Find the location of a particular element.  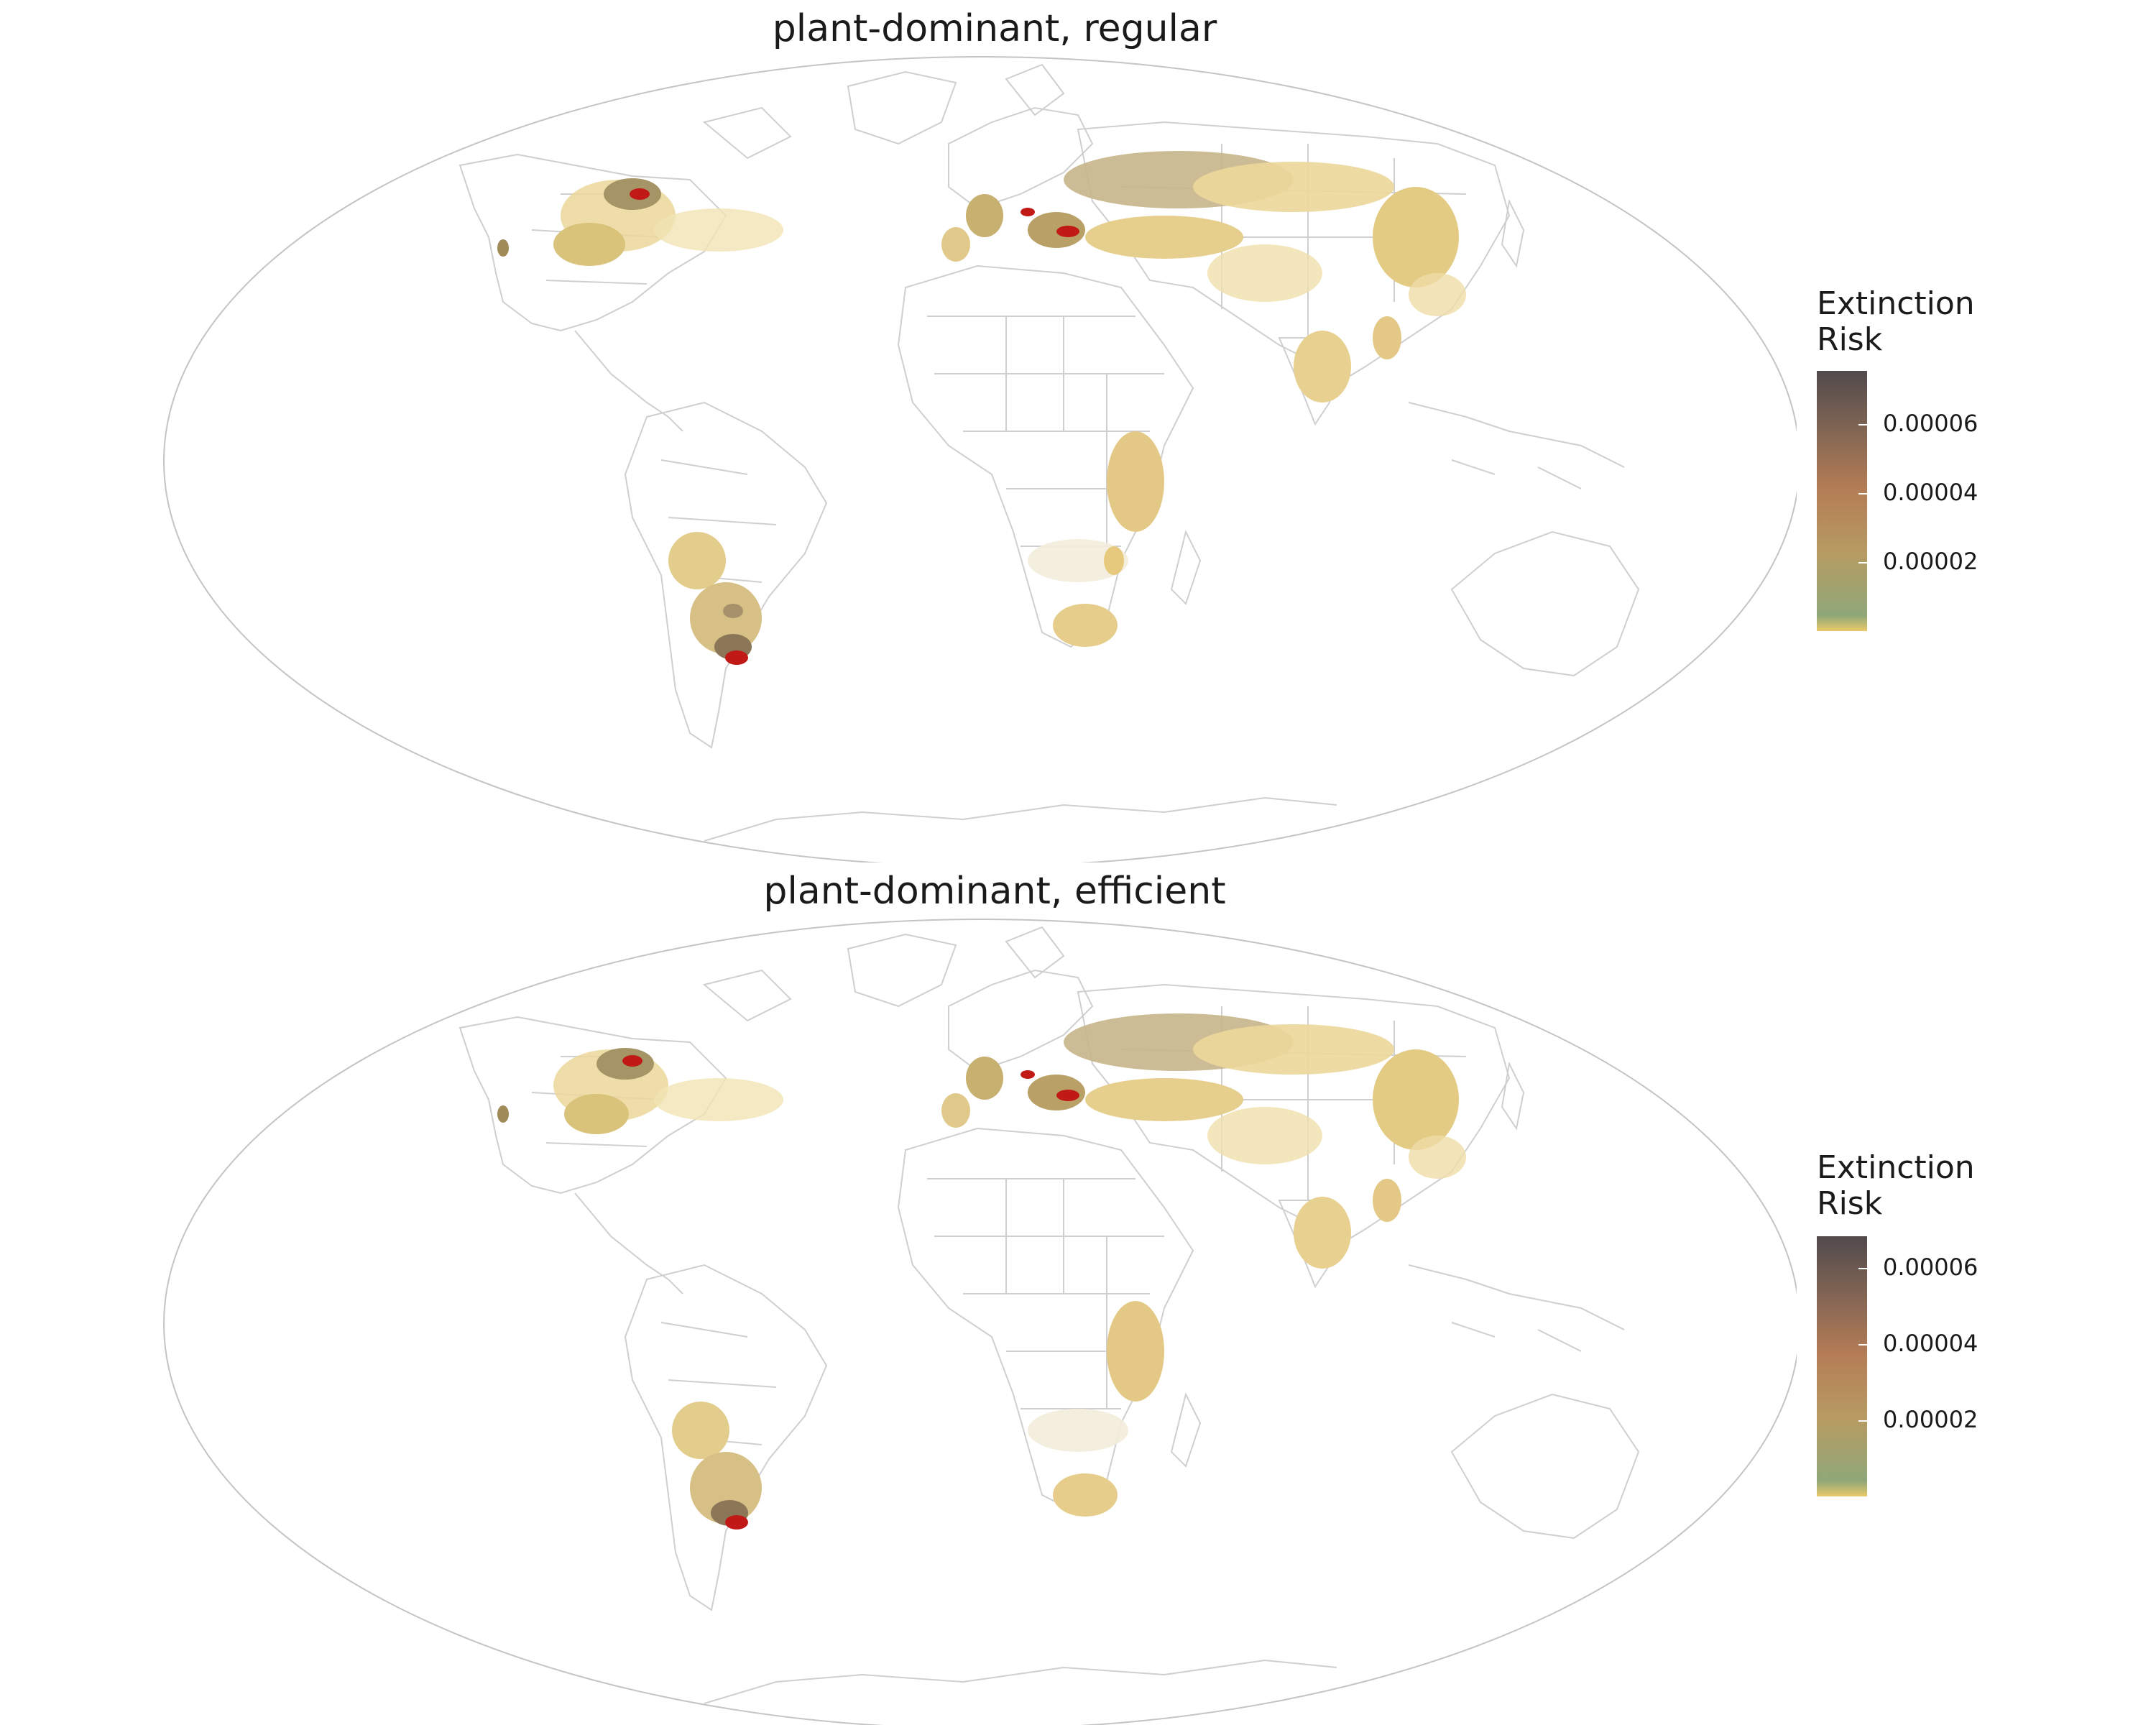

panel-title: plant-dominant, efficient is located at coordinates (994, 891).